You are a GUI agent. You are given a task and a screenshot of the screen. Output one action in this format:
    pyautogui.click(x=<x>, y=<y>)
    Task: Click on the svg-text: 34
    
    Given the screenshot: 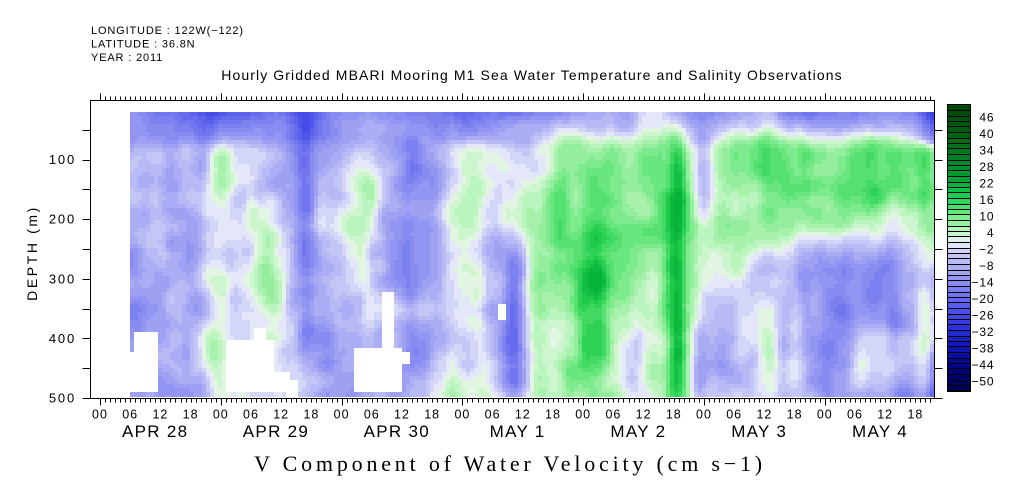 What is the action you would take?
    pyautogui.click(x=986, y=151)
    